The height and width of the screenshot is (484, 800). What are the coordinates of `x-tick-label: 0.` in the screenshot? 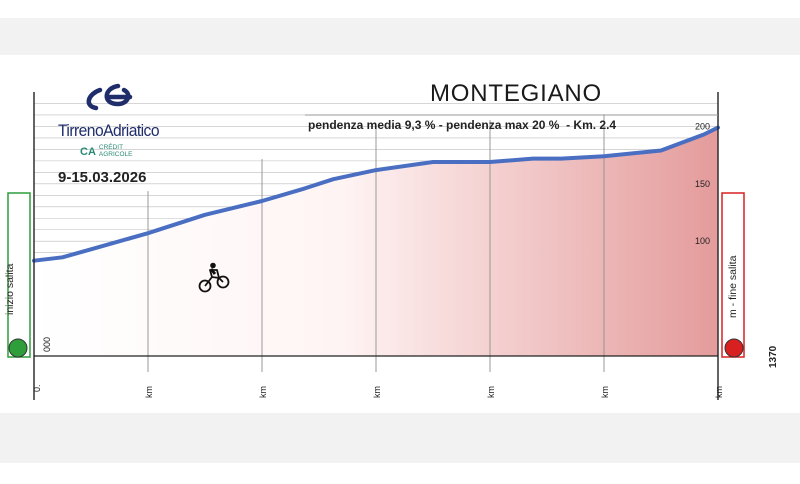 It's located at (37, 388).